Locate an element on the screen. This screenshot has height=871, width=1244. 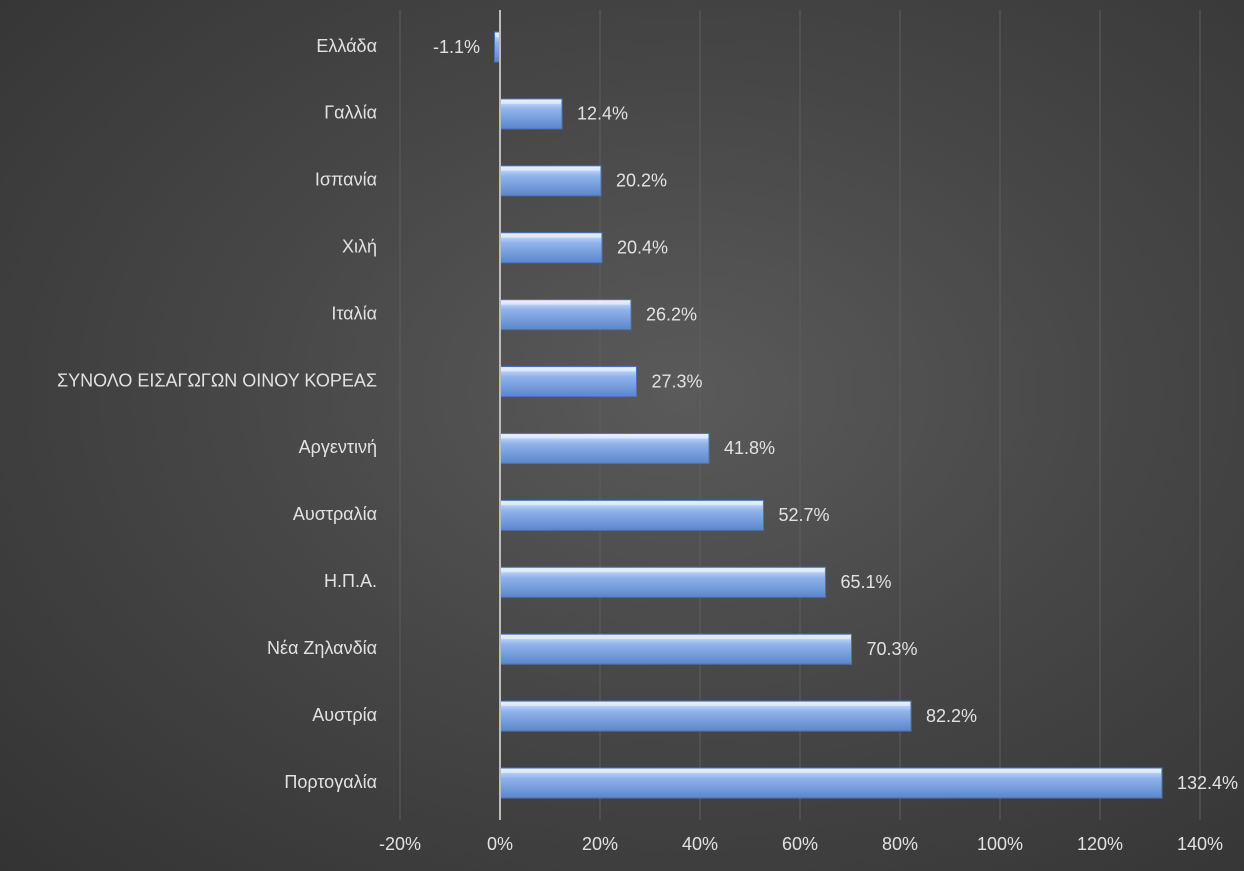
data-label: 132.4% is located at coordinates (1207, 783).